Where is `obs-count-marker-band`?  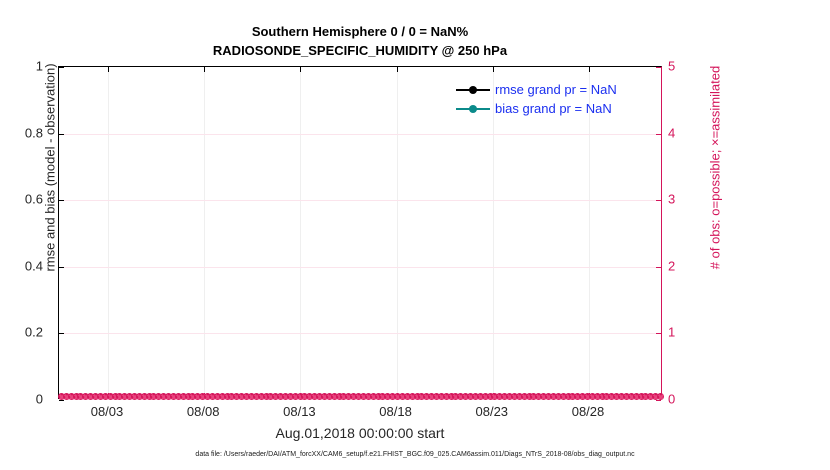 obs-count-marker-band is located at coordinates (361, 397).